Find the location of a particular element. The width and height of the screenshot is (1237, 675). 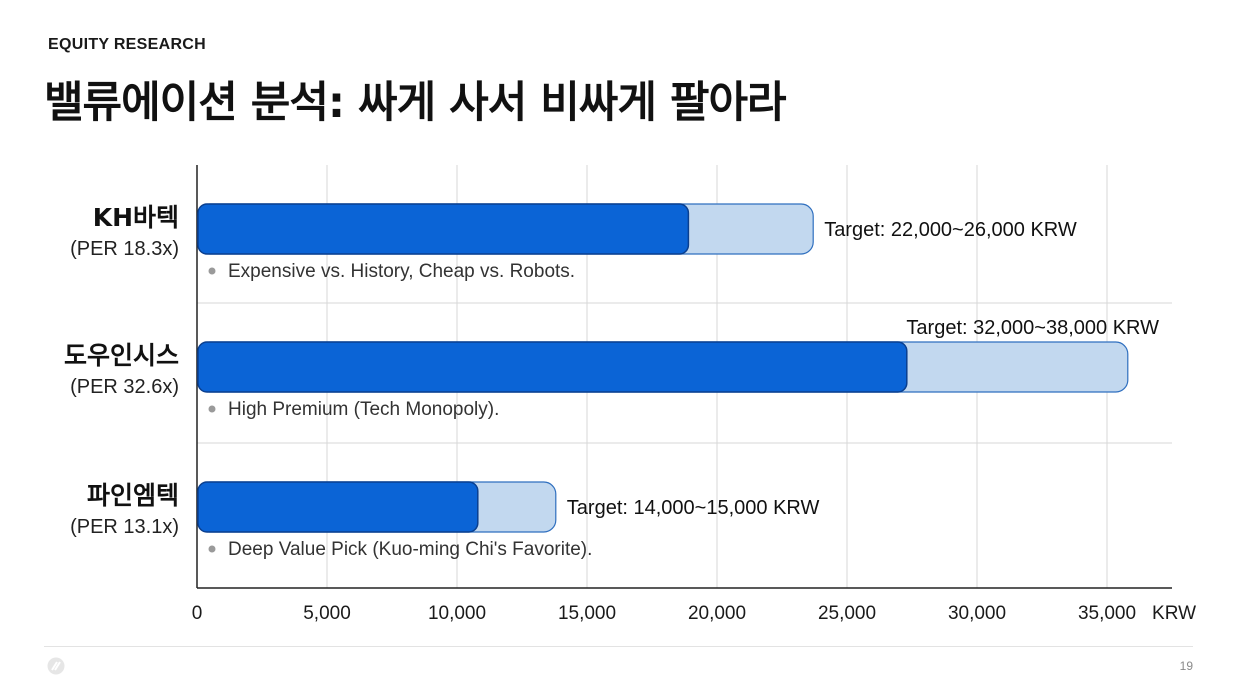

per-ratio-label: (PER 32.6x) is located at coordinates (124, 387).